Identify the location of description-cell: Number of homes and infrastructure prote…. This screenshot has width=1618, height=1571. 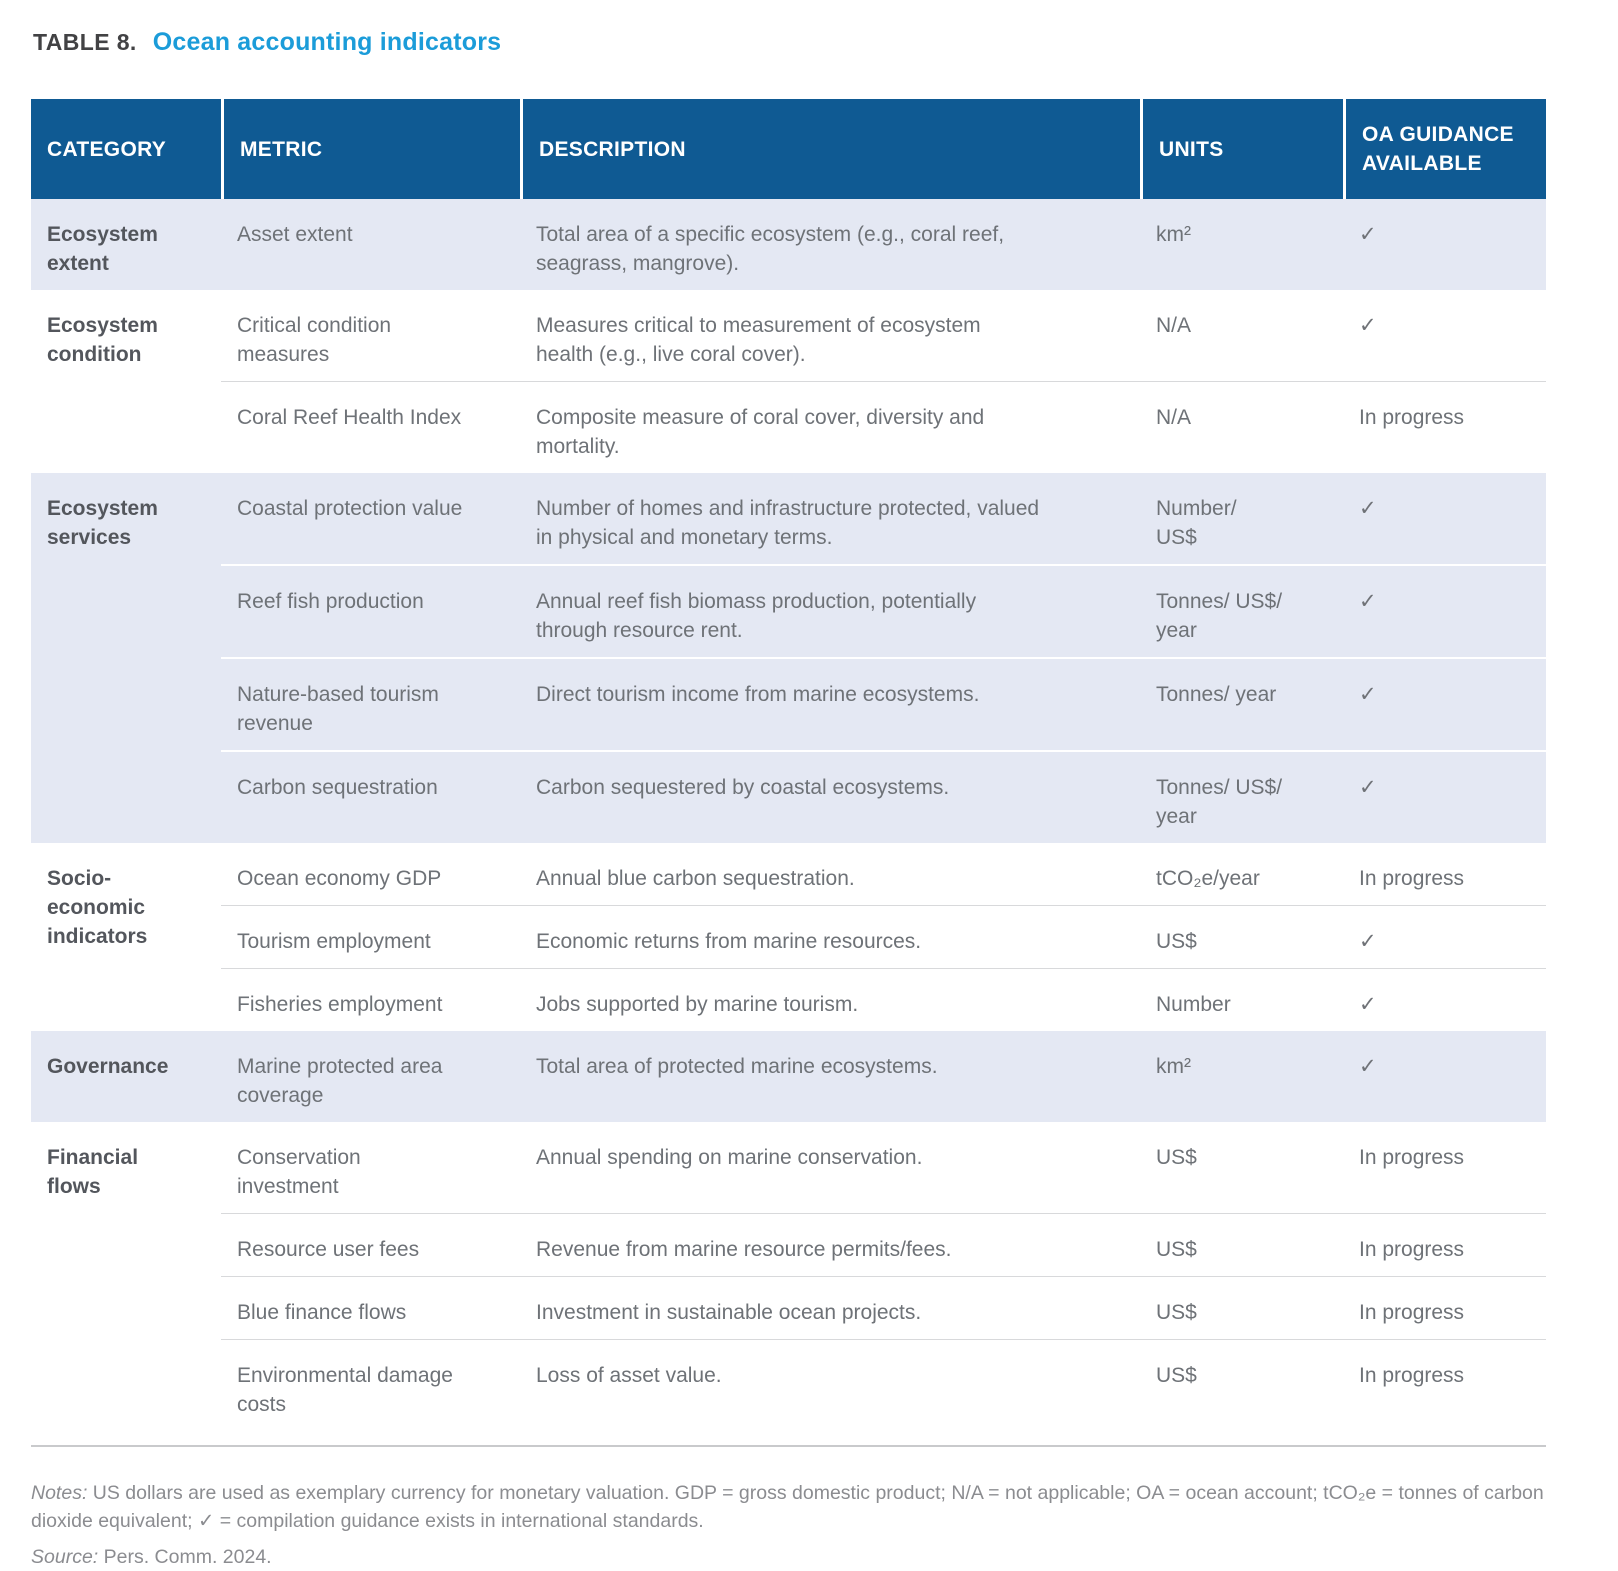
(788, 523).